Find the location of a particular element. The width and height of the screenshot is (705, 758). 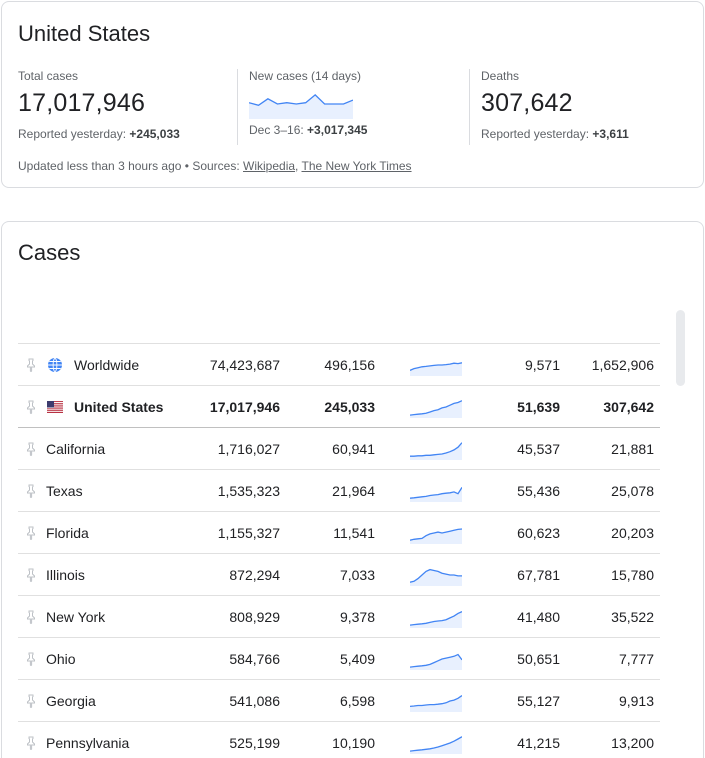

row-deaths: 1,652,906 is located at coordinates (622, 364).